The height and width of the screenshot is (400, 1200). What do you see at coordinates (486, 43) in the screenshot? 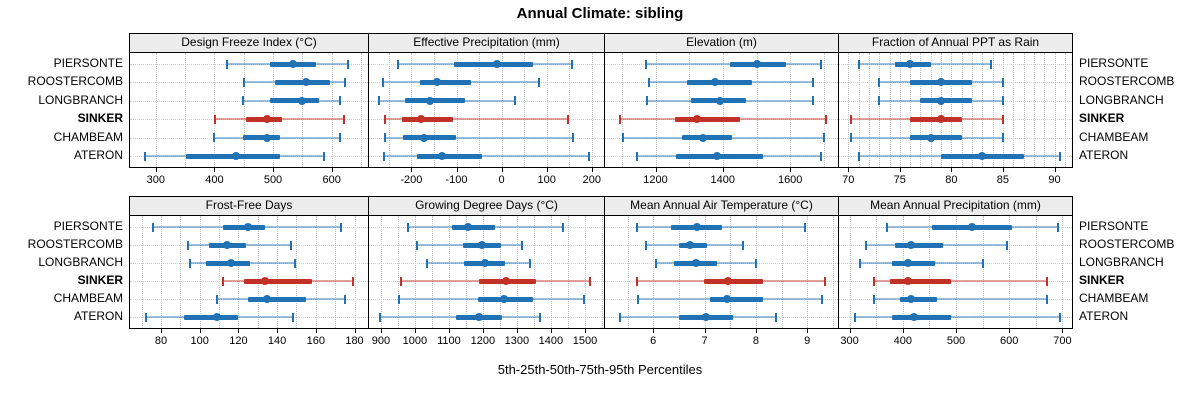
I see `panel-header-effective-precipitation-mm: Effective Precipitation (mm)` at bounding box center [486, 43].